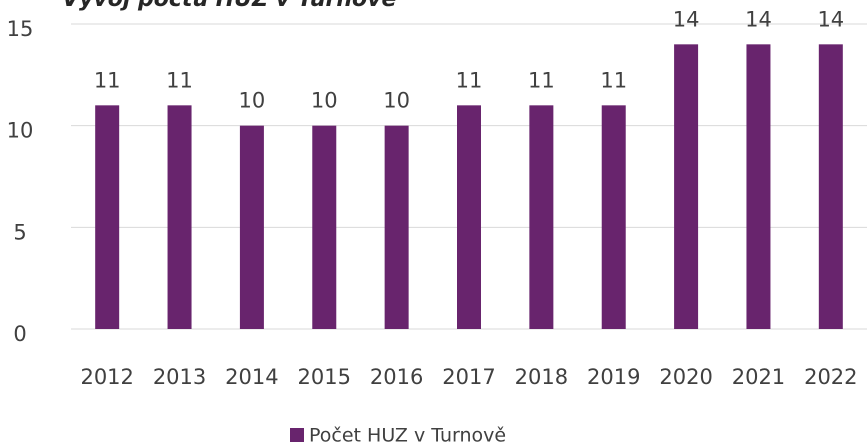 The width and height of the screenshot is (868, 448). I want to click on x-tick-label: 2018, so click(541, 377).